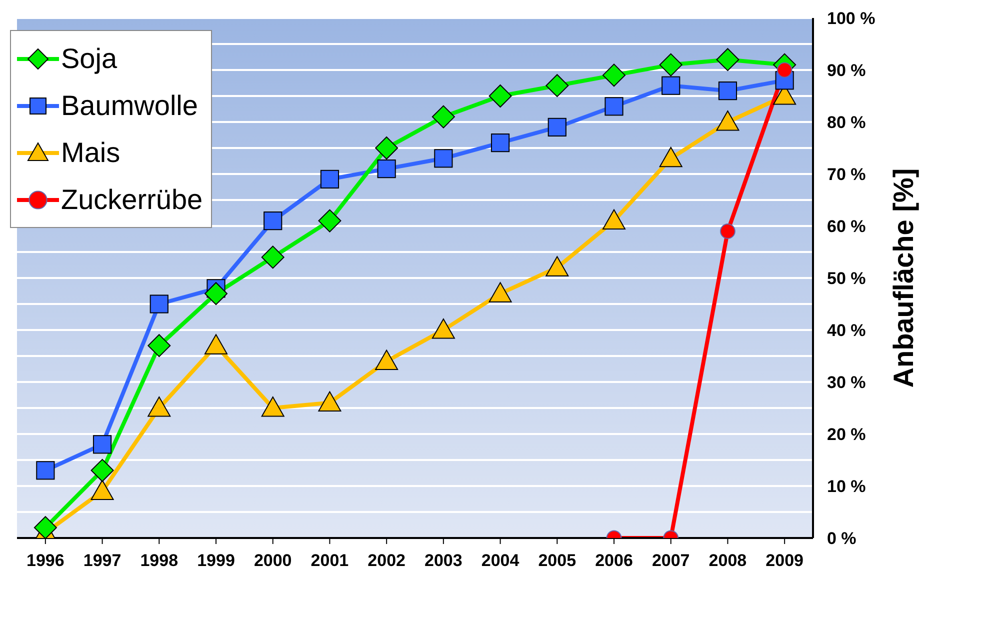 The height and width of the screenshot is (637, 981). Describe the element at coordinates (89, 58) in the screenshot. I see `legend-label: Soja` at that location.